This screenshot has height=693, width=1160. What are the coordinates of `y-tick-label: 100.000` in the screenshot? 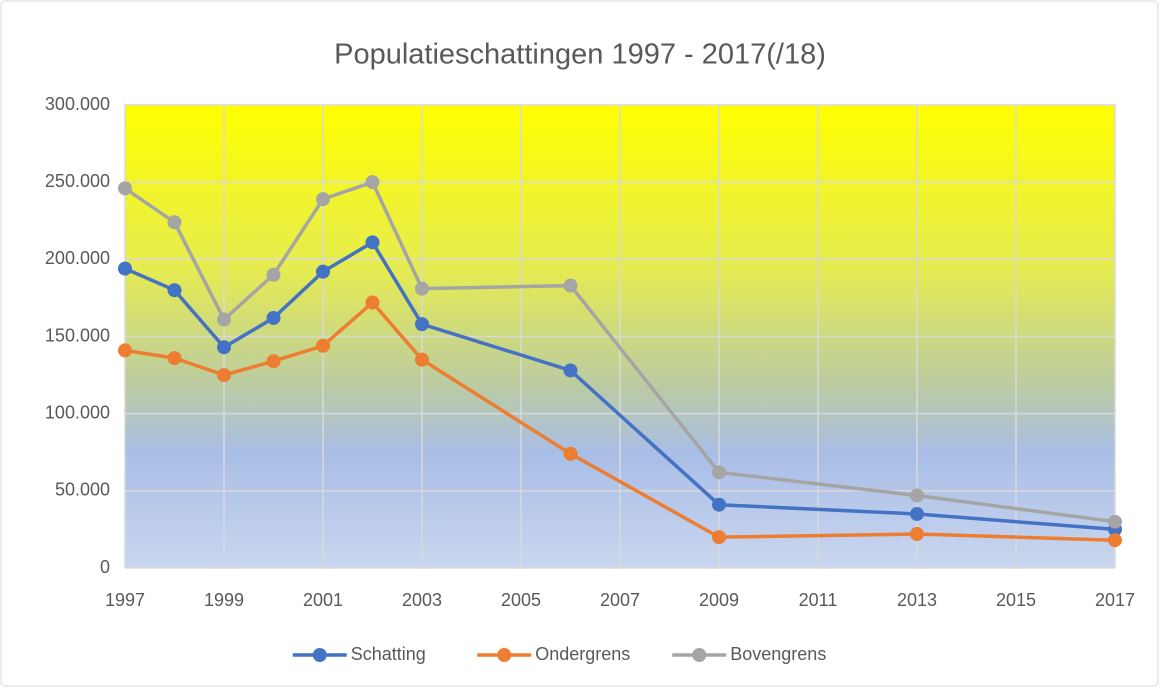 It's located at (77, 412).